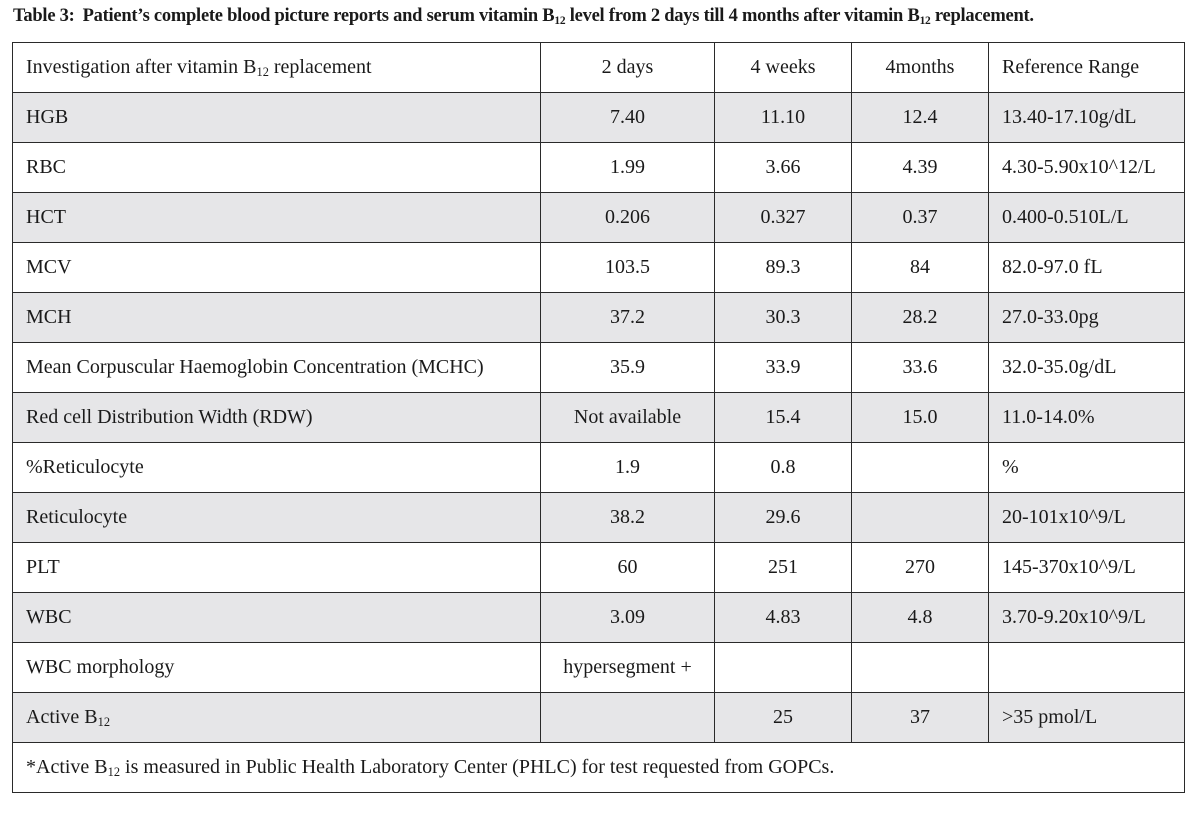  What do you see at coordinates (783, 117) in the screenshot?
I see `cell-4-weeks: 11.10` at bounding box center [783, 117].